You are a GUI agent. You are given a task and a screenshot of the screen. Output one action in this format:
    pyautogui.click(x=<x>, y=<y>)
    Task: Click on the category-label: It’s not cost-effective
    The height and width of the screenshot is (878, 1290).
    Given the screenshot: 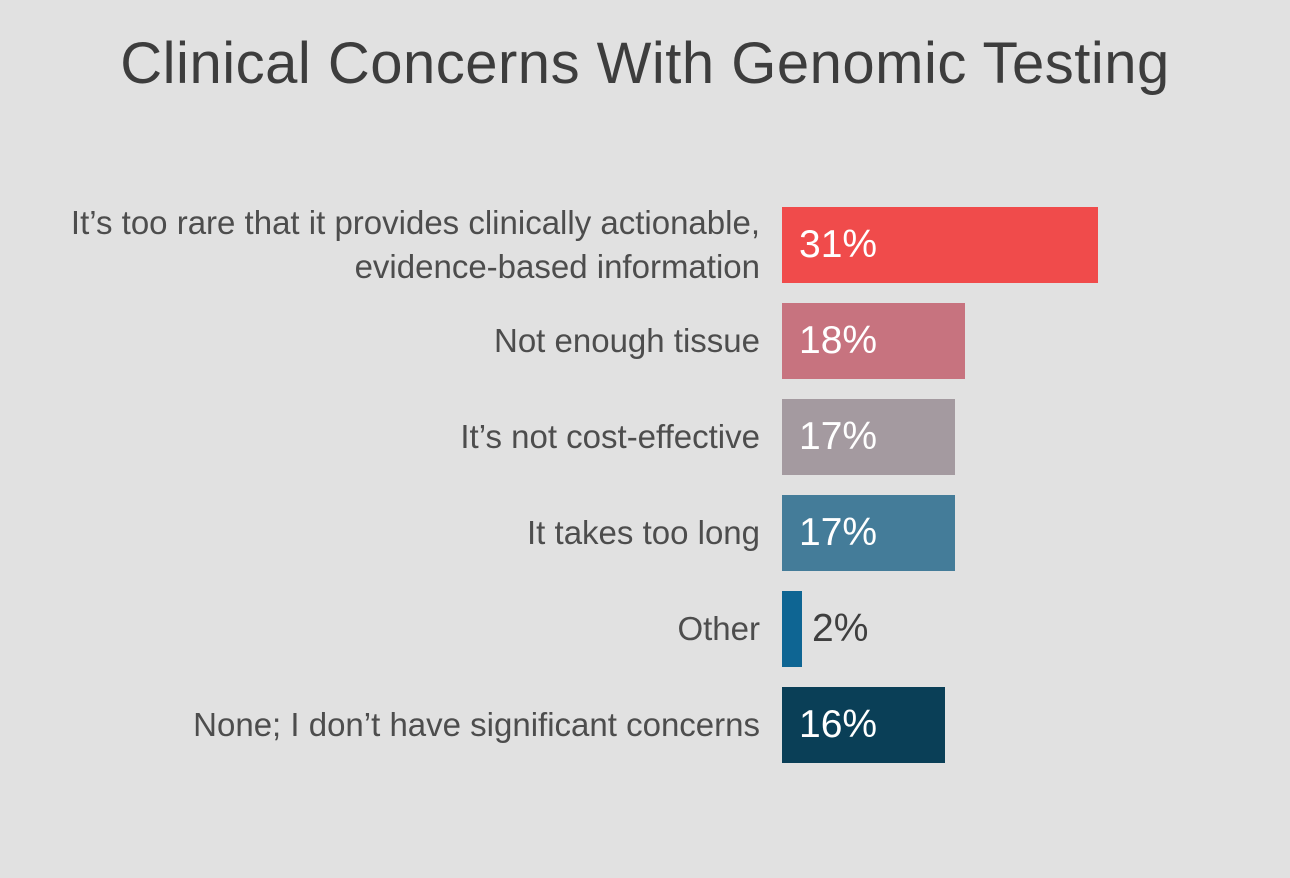 What is the action you would take?
    pyautogui.click(x=610, y=437)
    